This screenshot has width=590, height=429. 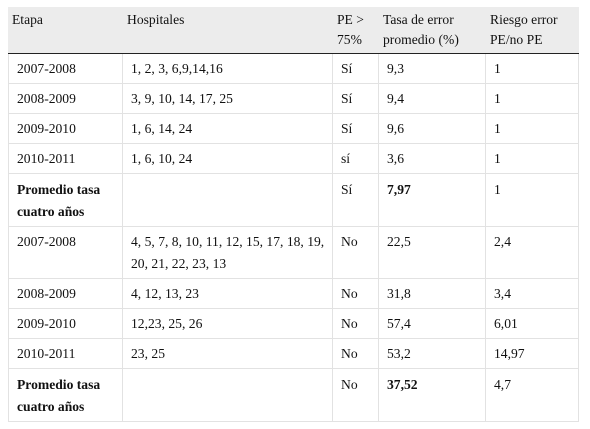 I want to click on cell-hospitales: 3, 9, 10, 14, 17, 25, so click(x=228, y=99).